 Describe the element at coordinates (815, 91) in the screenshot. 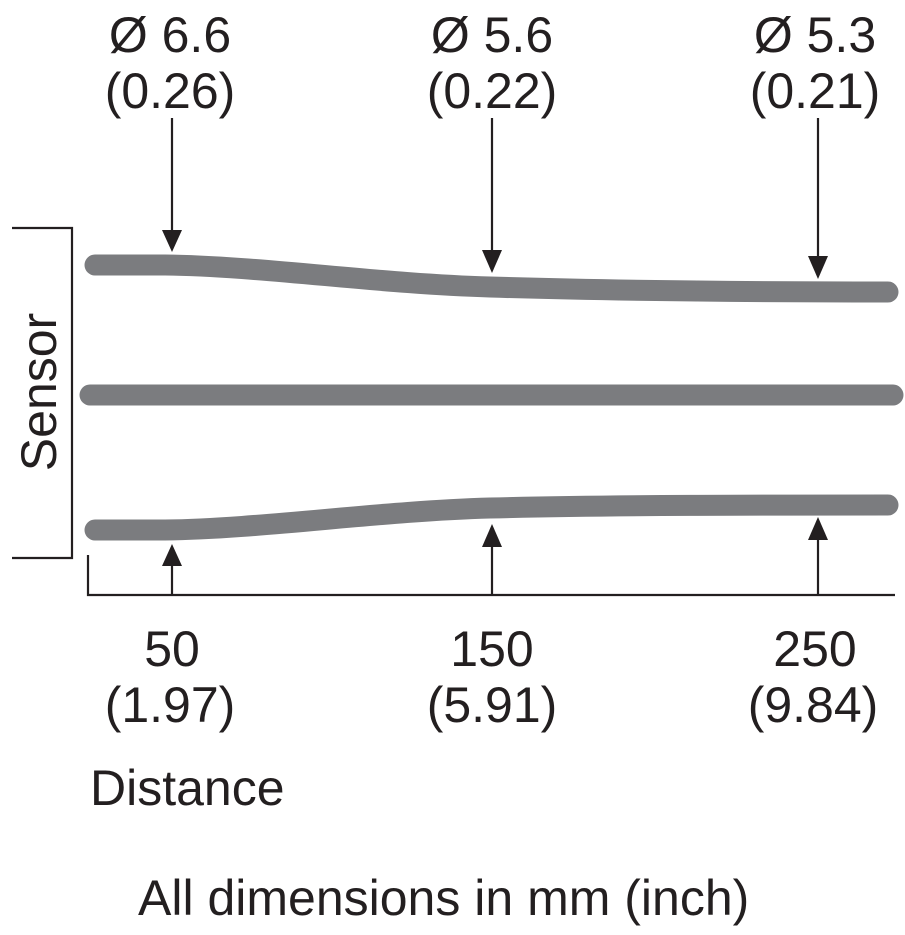

I see `diameter-3-inch: (0.21)` at that location.